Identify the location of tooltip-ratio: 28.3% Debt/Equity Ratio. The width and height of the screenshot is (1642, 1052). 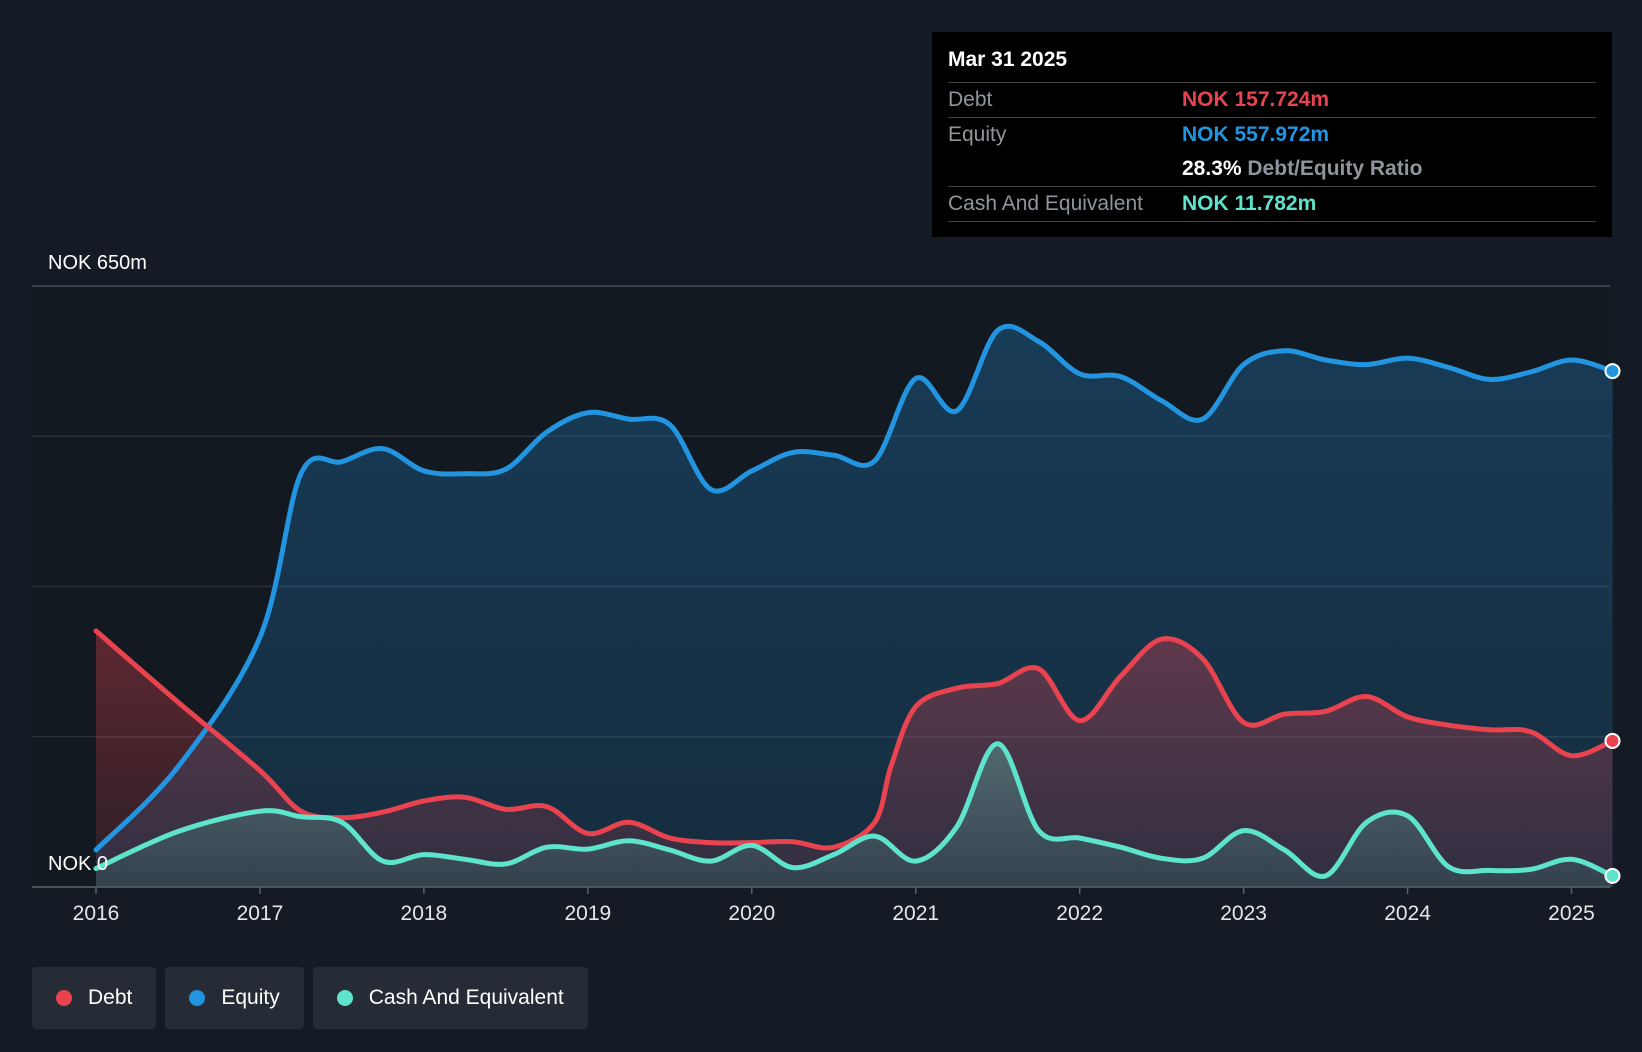
(1302, 169).